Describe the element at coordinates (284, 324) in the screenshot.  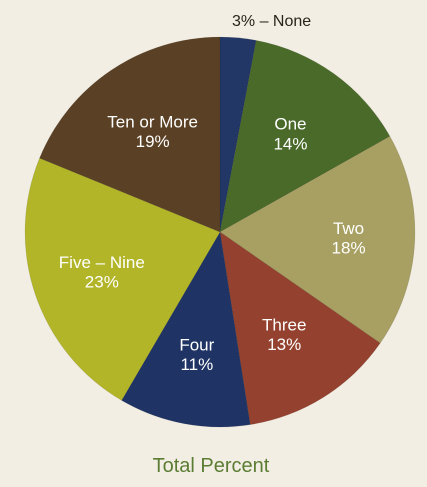
I see `slice-name-three: Three` at that location.